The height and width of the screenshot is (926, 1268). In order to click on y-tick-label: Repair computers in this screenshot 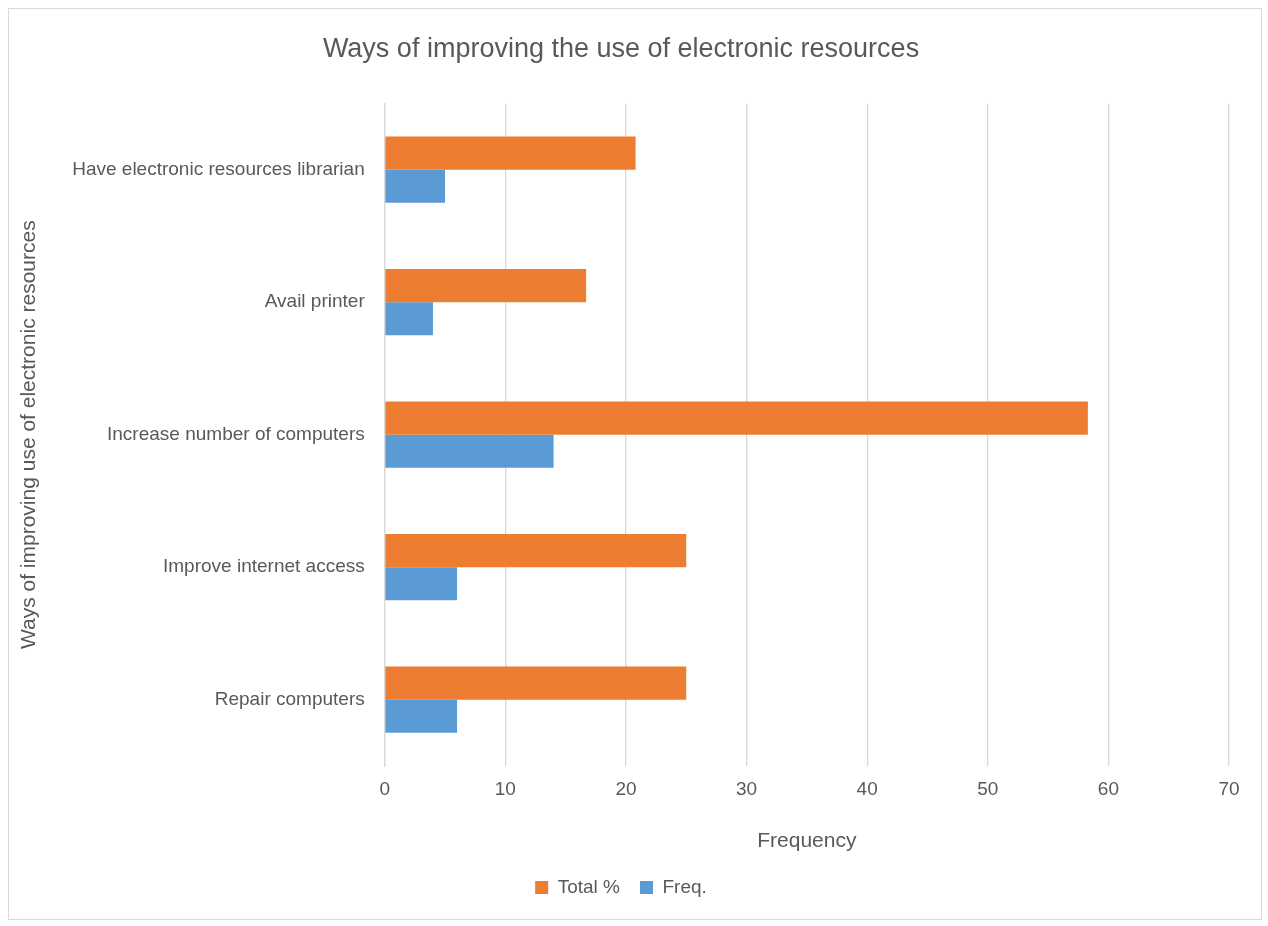, I will do `click(289, 698)`.